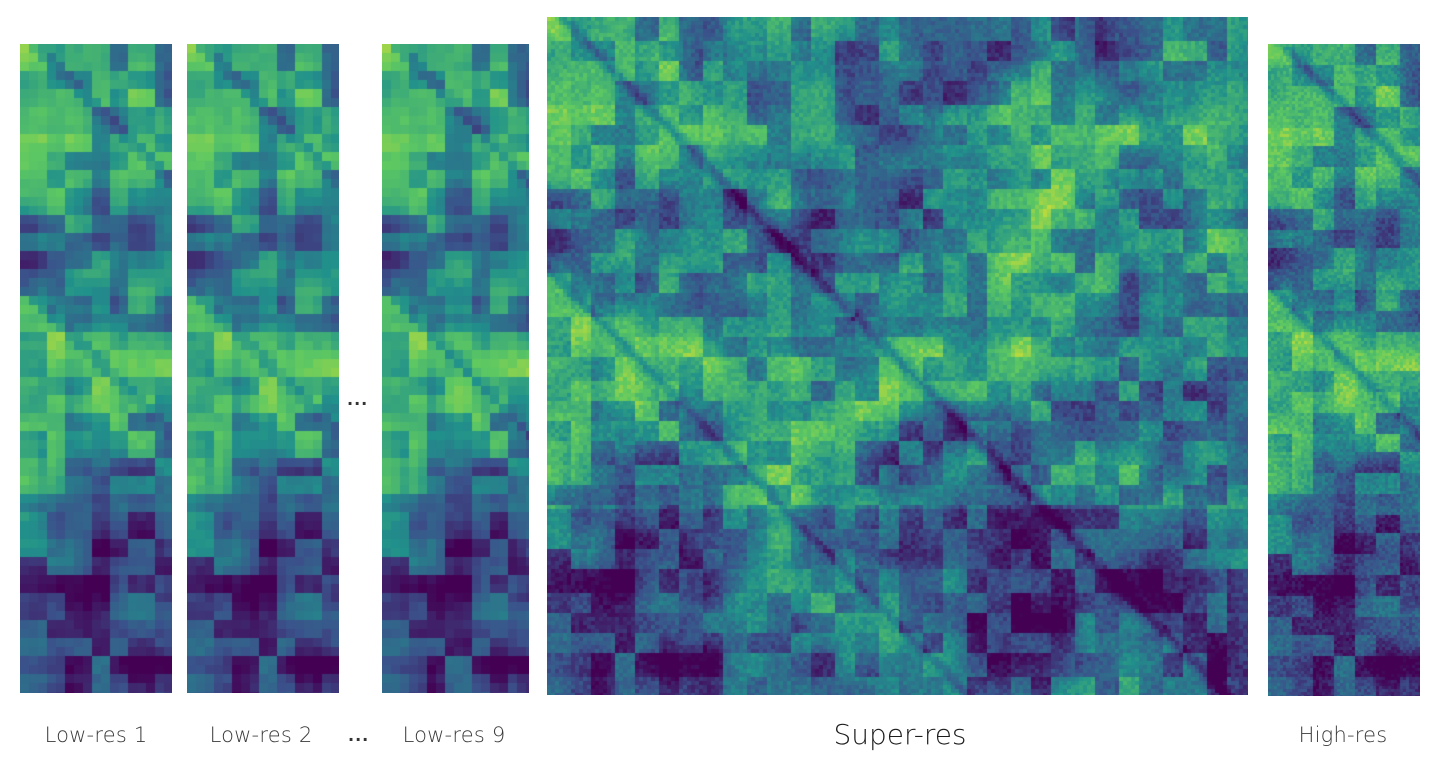 The image size is (1437, 764). I want to click on lowres-1-label: Low-res 1, so click(96, 735).